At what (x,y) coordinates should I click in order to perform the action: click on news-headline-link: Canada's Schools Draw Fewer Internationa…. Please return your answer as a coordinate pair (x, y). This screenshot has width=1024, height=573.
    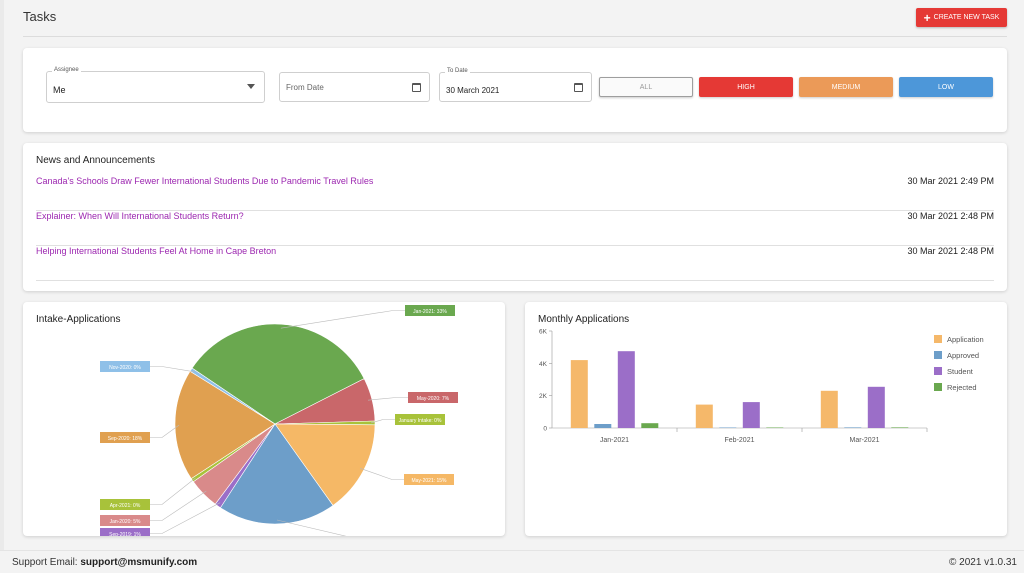
    Looking at the image, I should click on (205, 181).